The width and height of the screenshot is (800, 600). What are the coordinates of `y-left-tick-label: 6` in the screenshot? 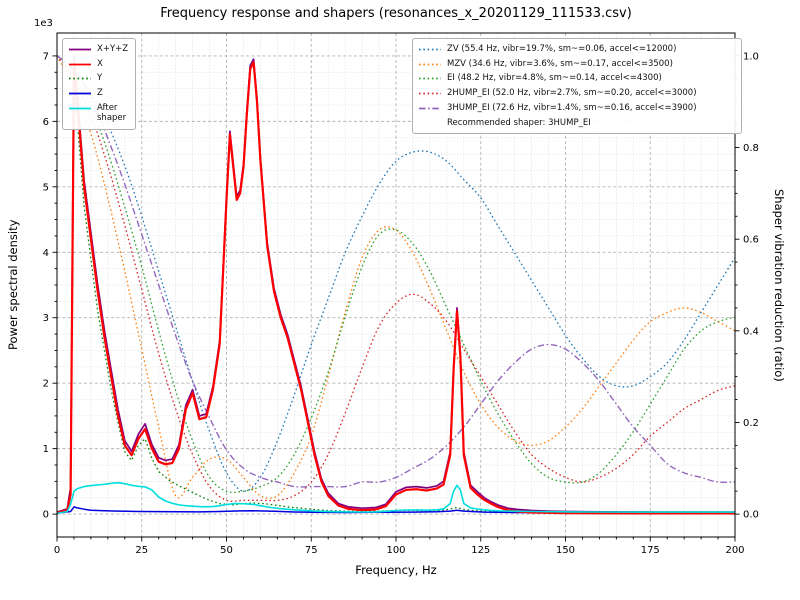 It's located at (46, 122).